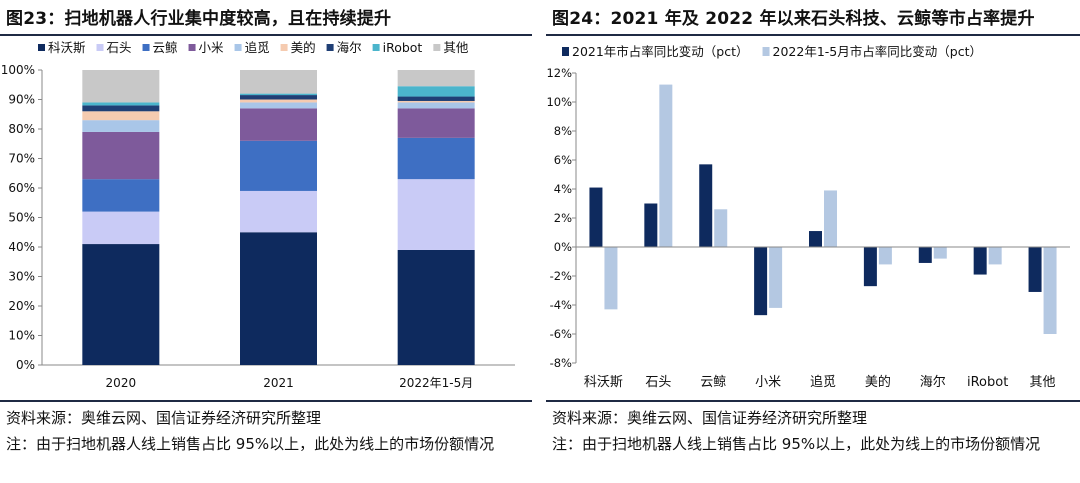  What do you see at coordinates (21, 129) in the screenshot?
I see `y-tick-label: 80%` at bounding box center [21, 129].